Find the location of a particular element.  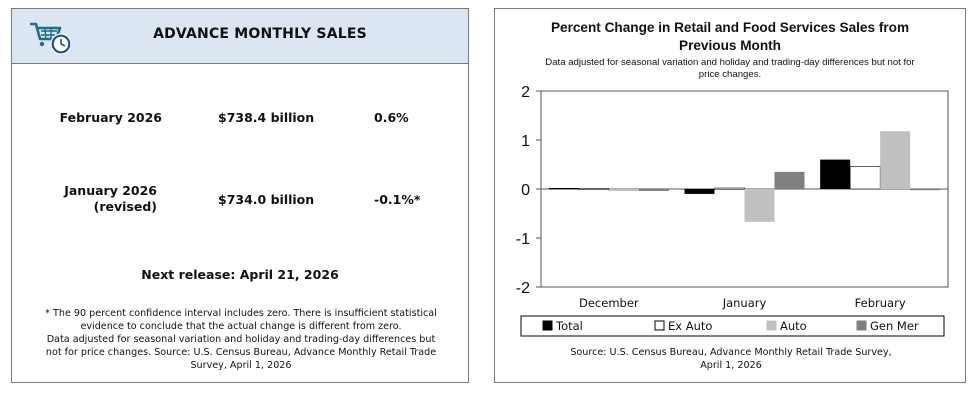

bar-ex-auto-february is located at coordinates (865, 178).